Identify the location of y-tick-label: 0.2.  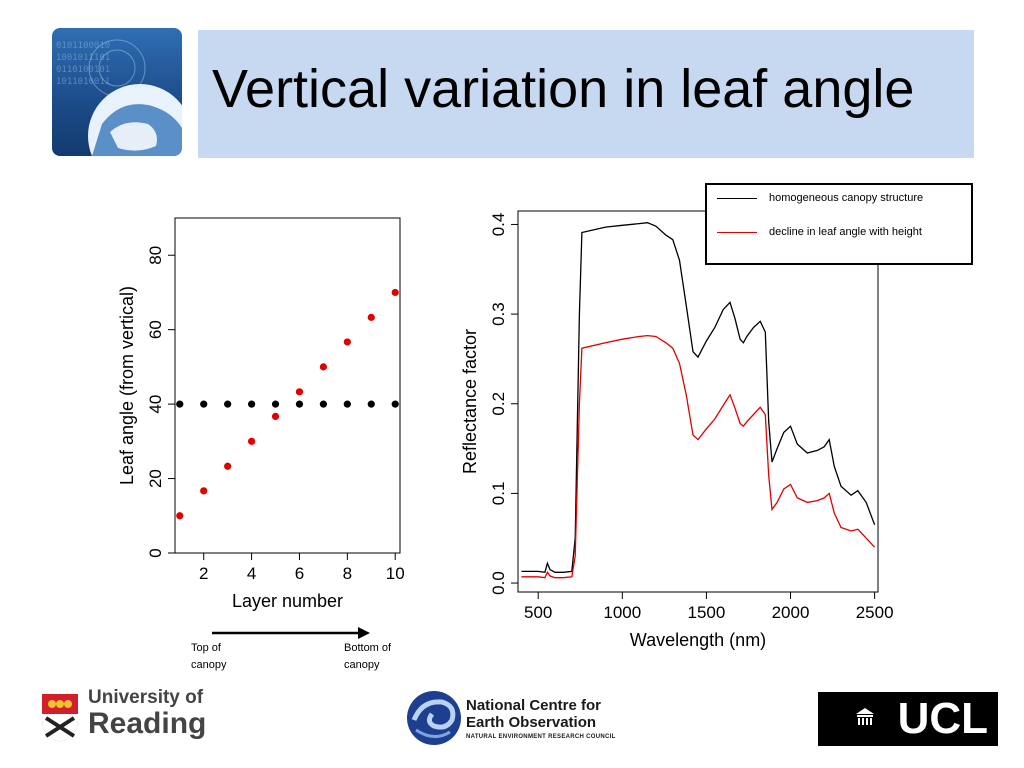
(498, 404).